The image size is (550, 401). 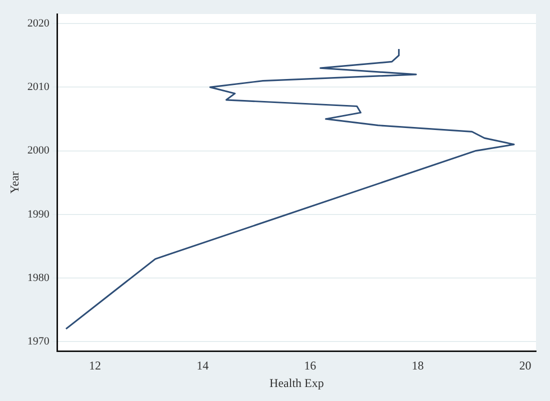 I want to click on x-tick-label: 12, so click(x=95, y=365).